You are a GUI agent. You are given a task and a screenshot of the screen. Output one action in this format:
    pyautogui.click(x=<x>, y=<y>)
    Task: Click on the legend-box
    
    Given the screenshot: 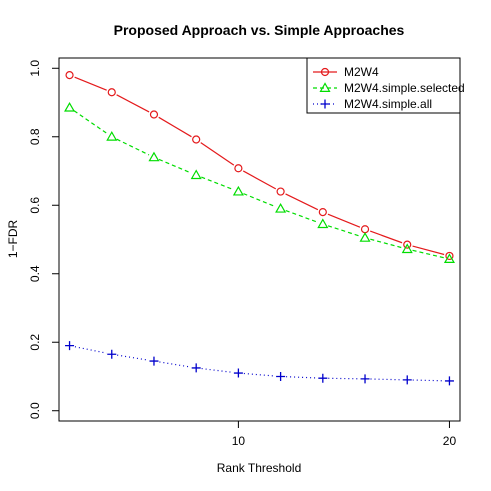 What is the action you would take?
    pyautogui.click(x=383, y=85)
    